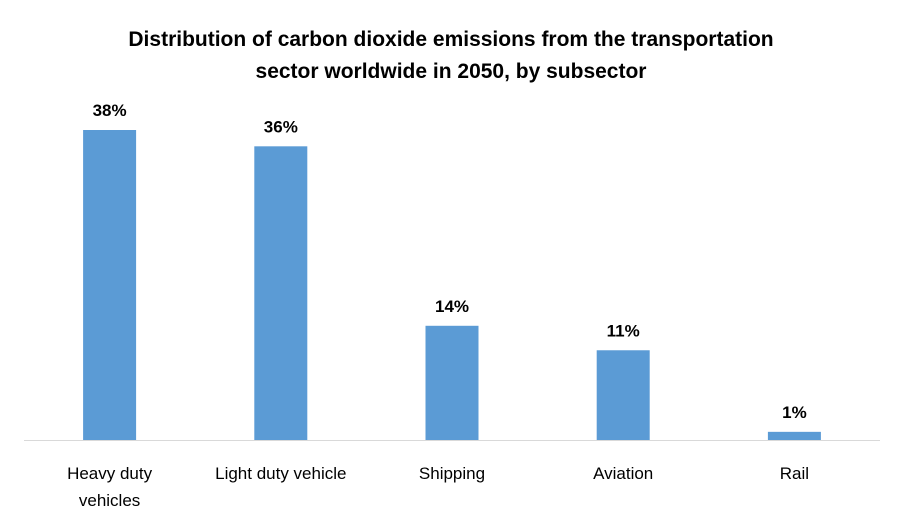  What do you see at coordinates (623, 473) in the screenshot?
I see `x-tick-label: Aviation` at bounding box center [623, 473].